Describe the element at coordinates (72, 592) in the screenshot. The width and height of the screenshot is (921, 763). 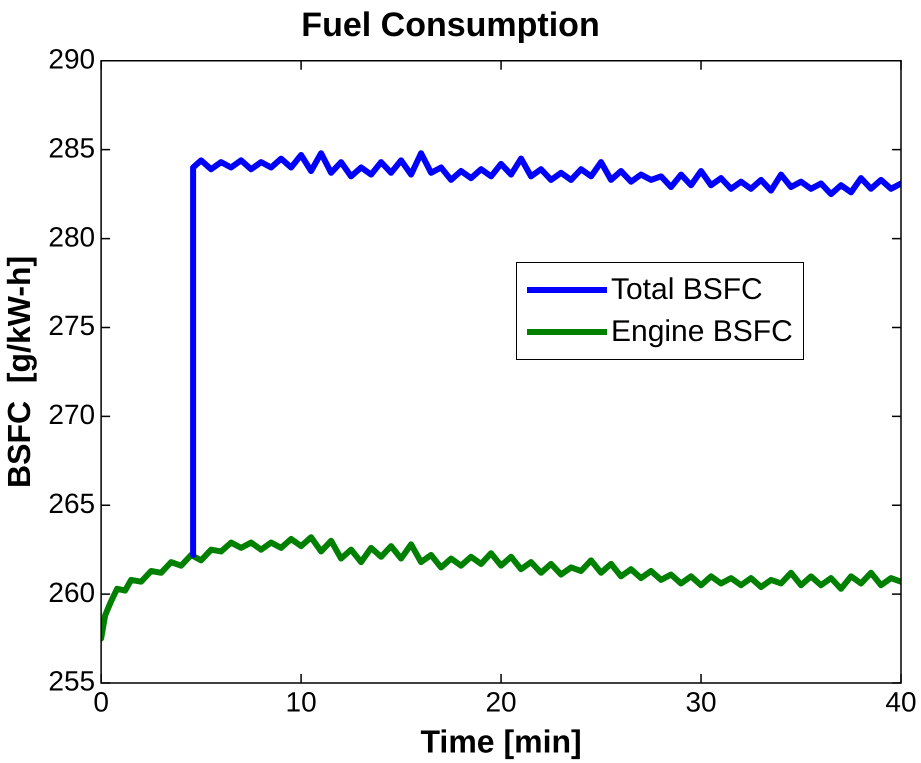
I see `y-tick-label: 260` at that location.